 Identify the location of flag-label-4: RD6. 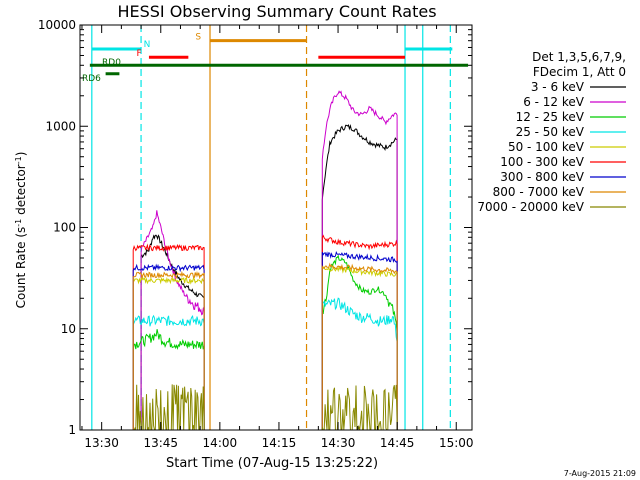
(91, 79).